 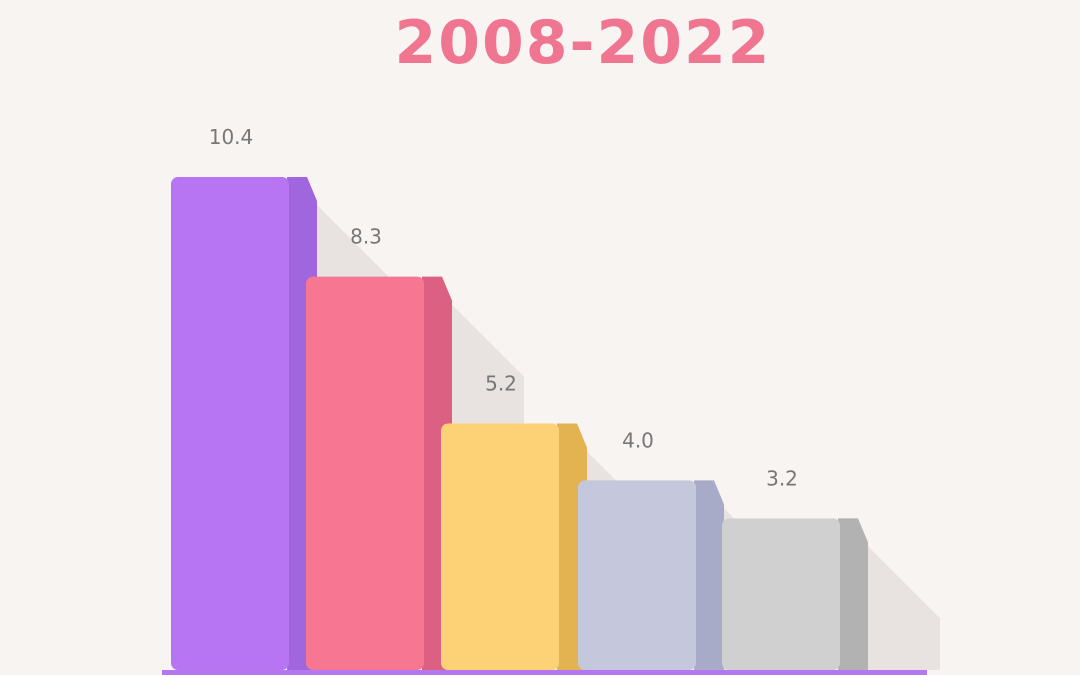 What do you see at coordinates (501, 384) in the screenshot?
I see `value-label-3: 5.2` at bounding box center [501, 384].